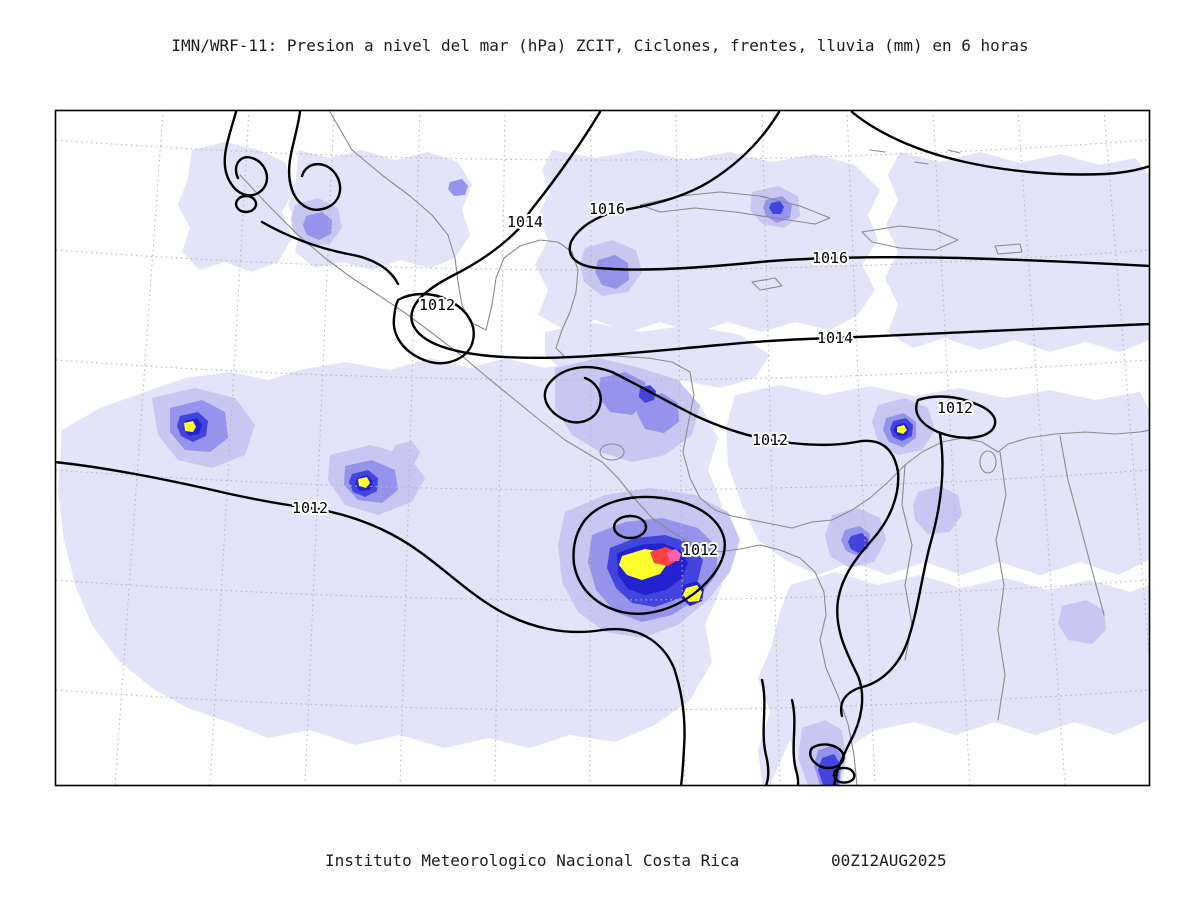 This screenshot has height=900, width=1200. Describe the element at coordinates (673, 555) in the screenshot. I see `precip-shading-maximum` at that location.